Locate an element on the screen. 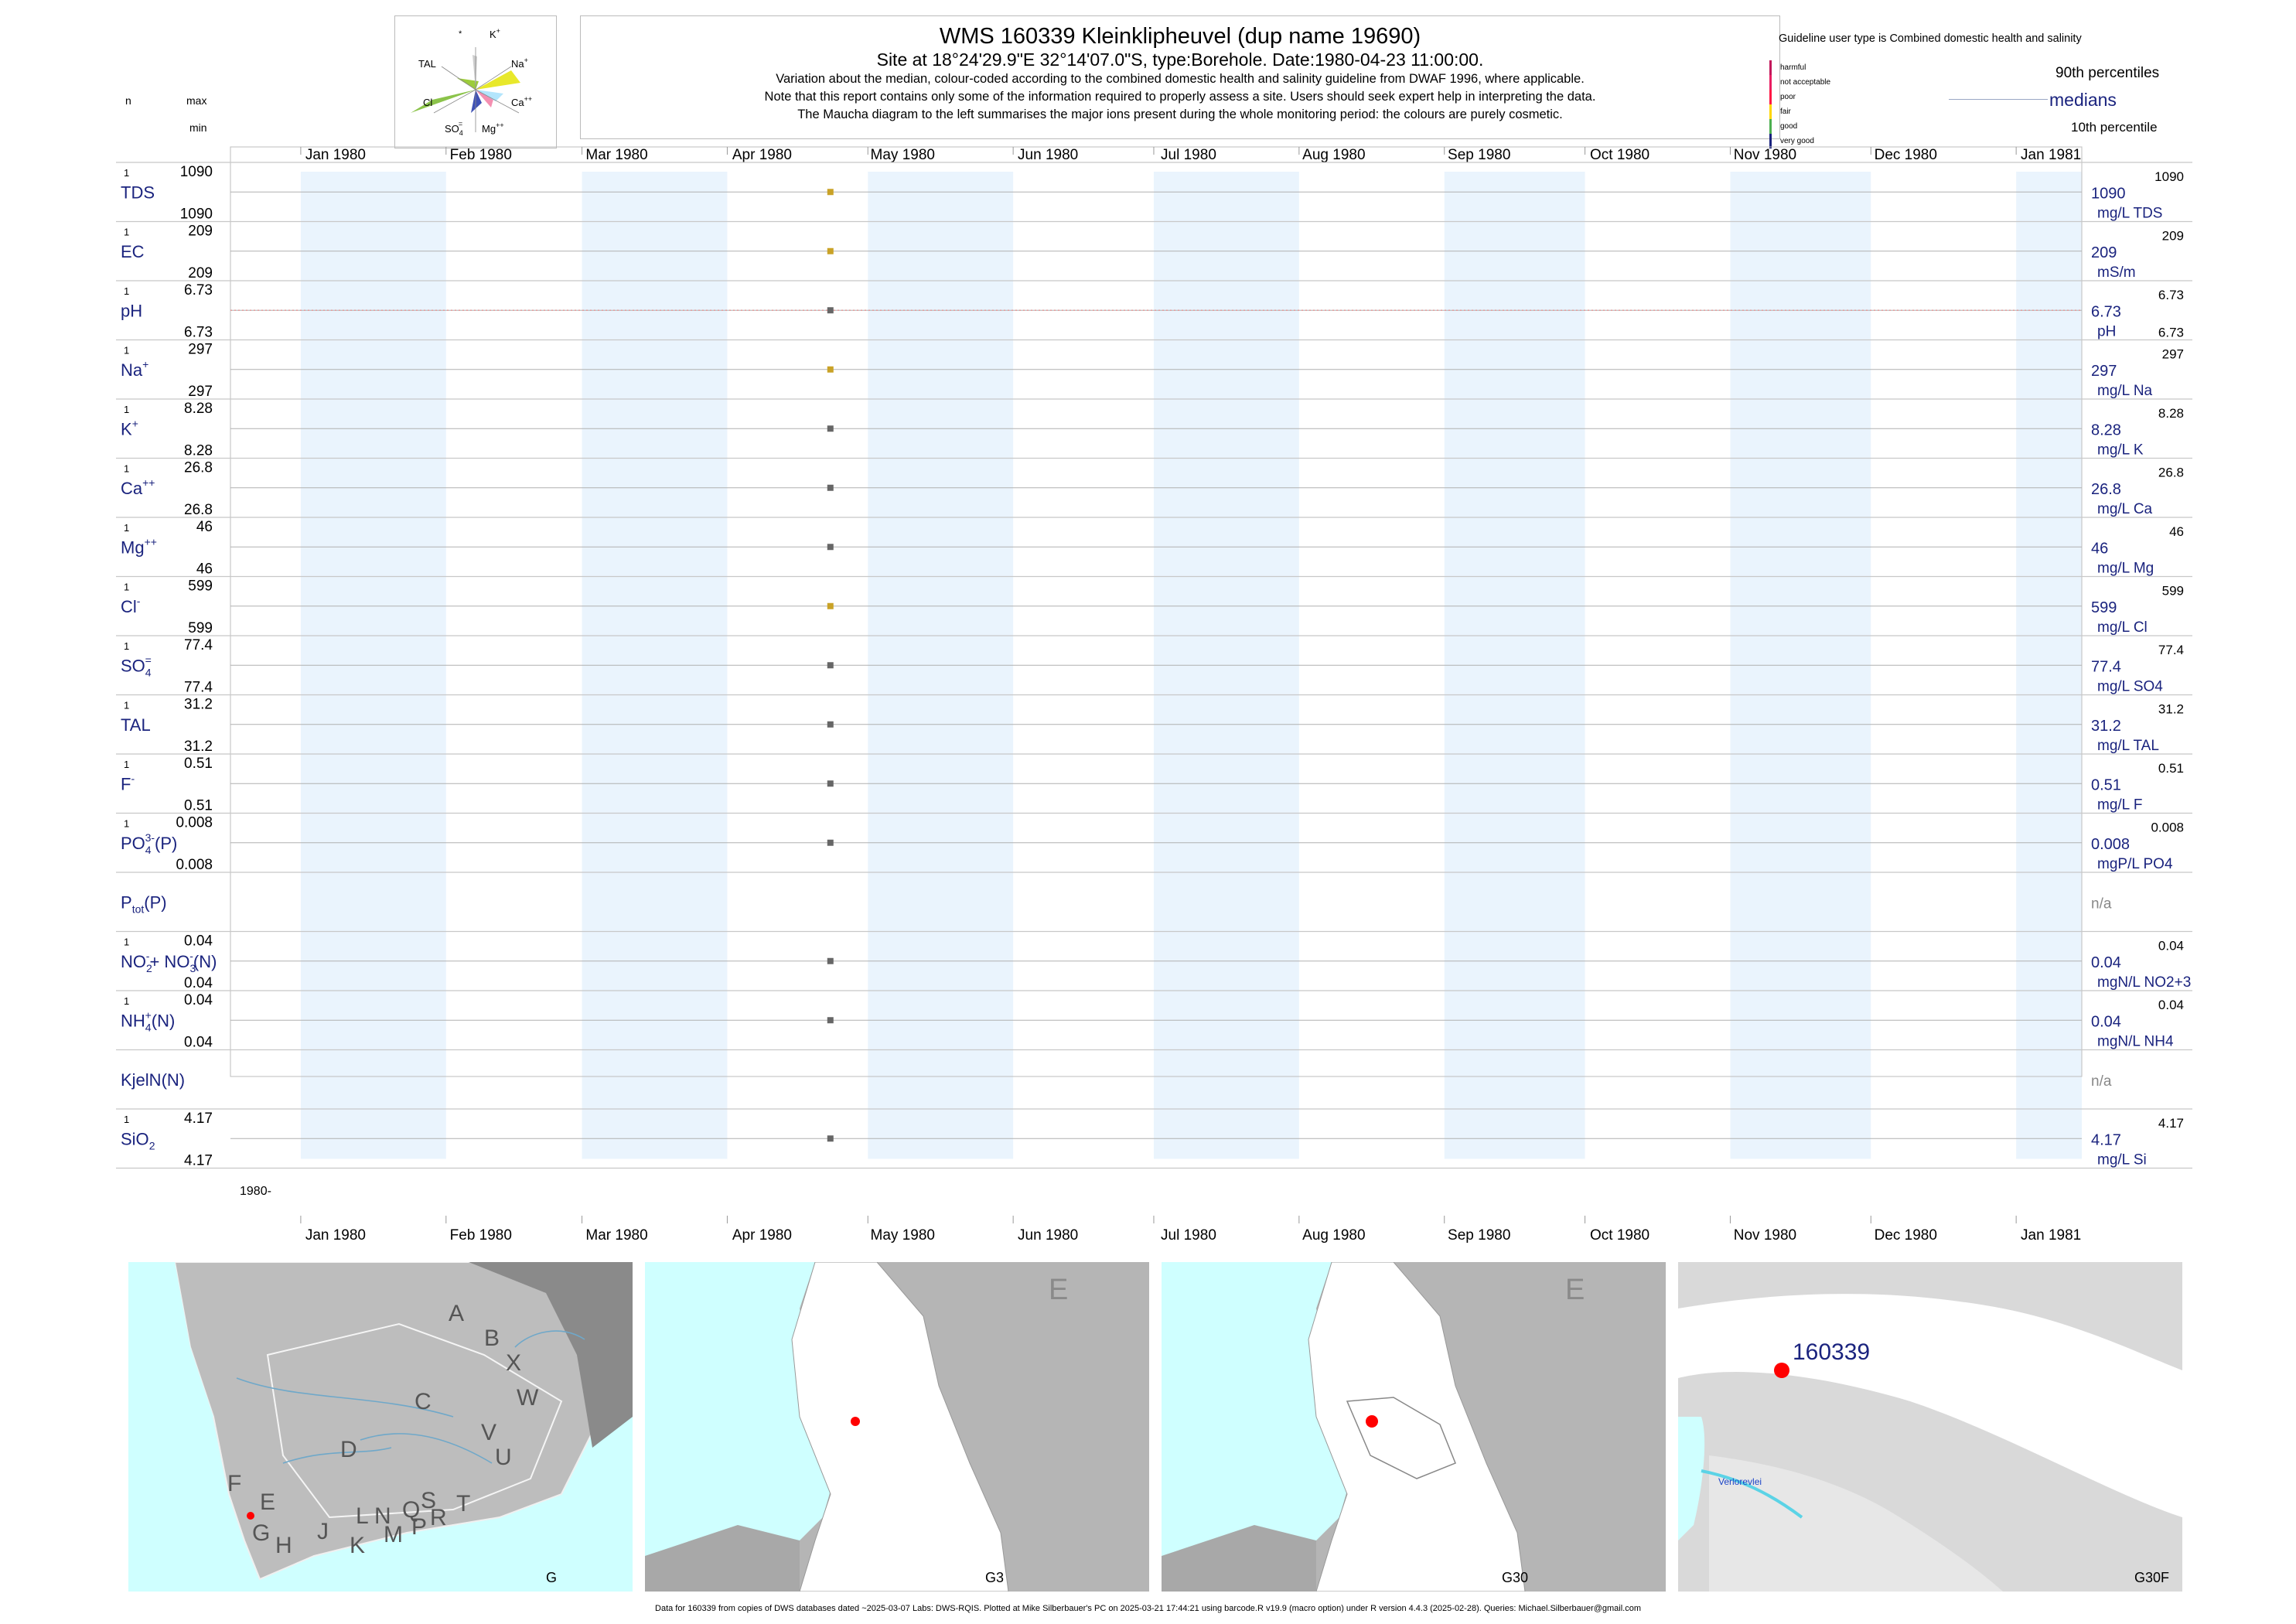 This screenshot has height=1624, width=2296. row-max: 0.008 is located at coordinates (194, 823).